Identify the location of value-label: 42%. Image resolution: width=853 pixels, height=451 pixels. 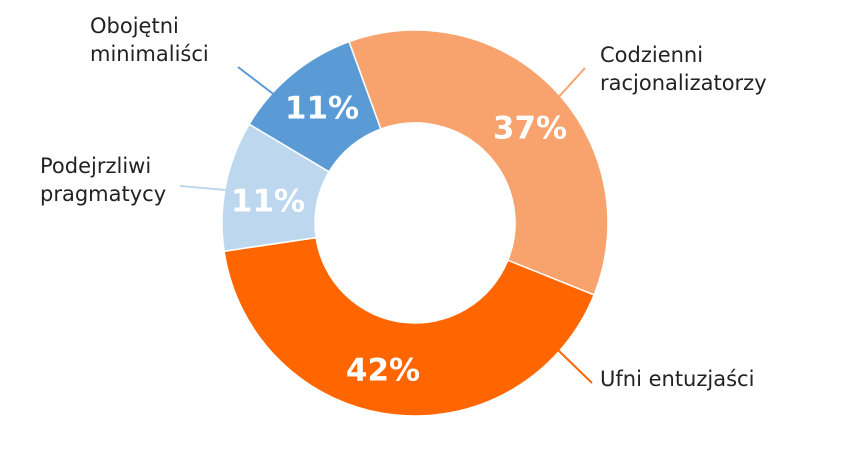
(383, 371).